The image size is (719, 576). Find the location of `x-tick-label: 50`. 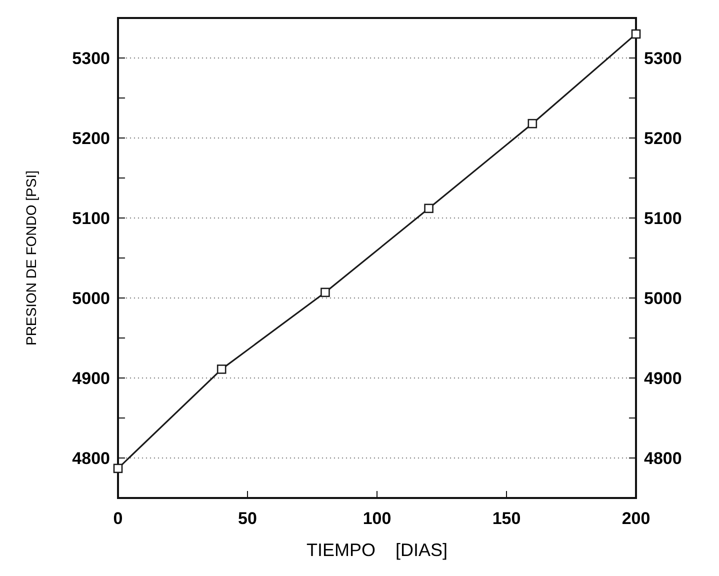

x-tick-label: 50 is located at coordinates (247, 518).